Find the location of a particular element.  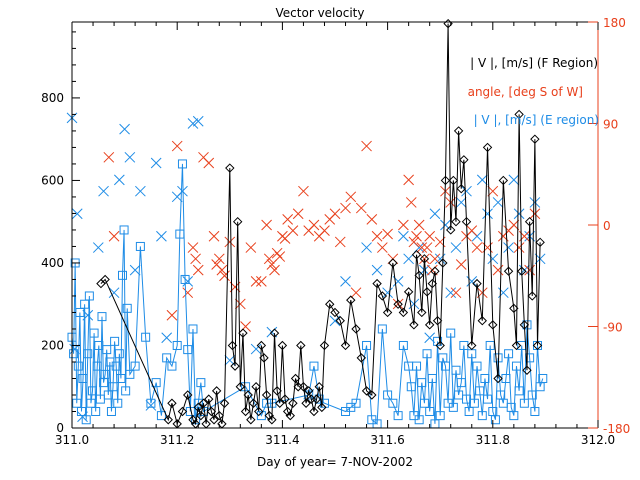

x-axis-label: Day of year= 7-NOV-2002 is located at coordinates (335, 462).